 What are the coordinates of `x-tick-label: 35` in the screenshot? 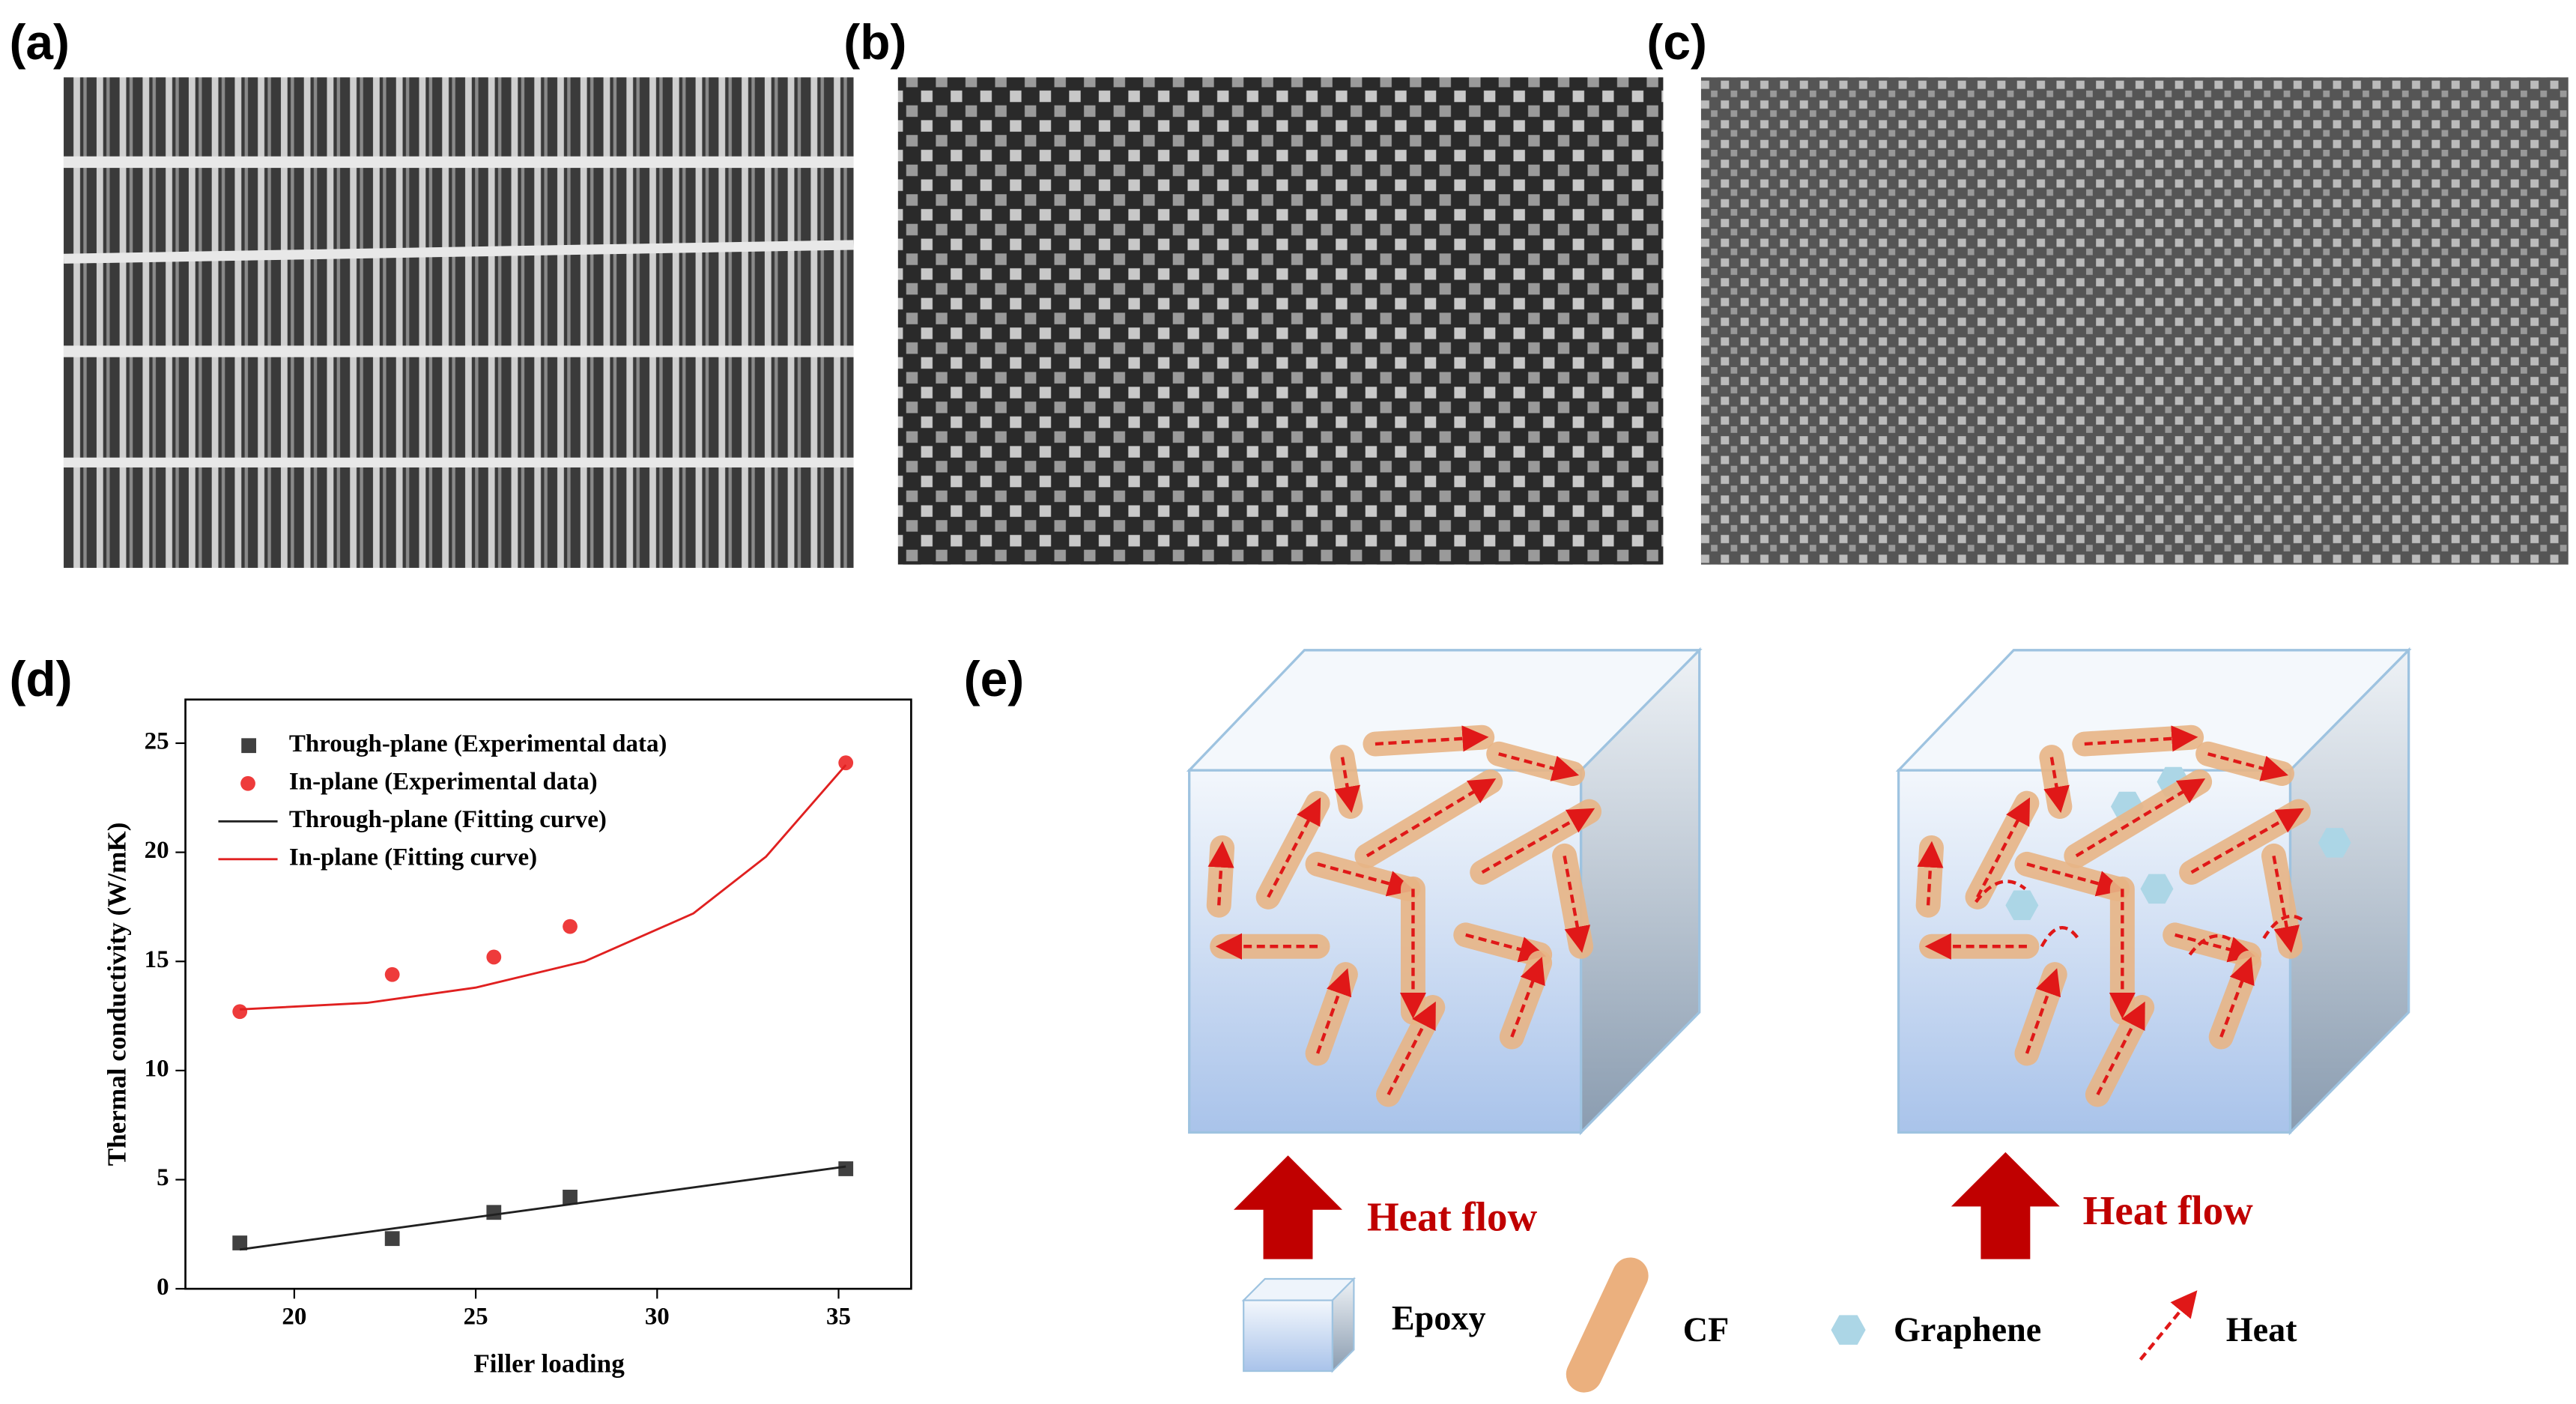 It's located at (838, 1316).